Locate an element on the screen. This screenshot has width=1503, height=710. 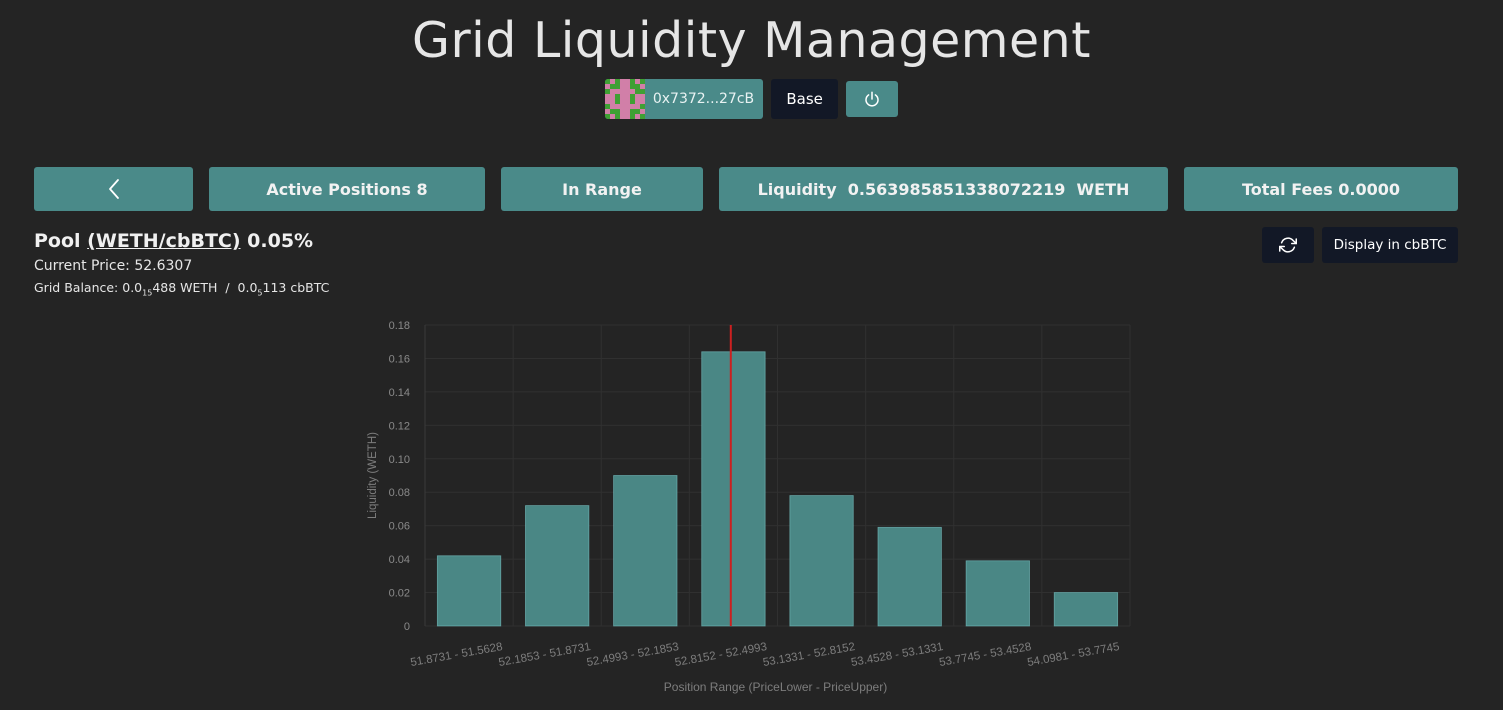
pool-title: Pool (WETH/cbBTC) 0.05% is located at coordinates (173, 241).